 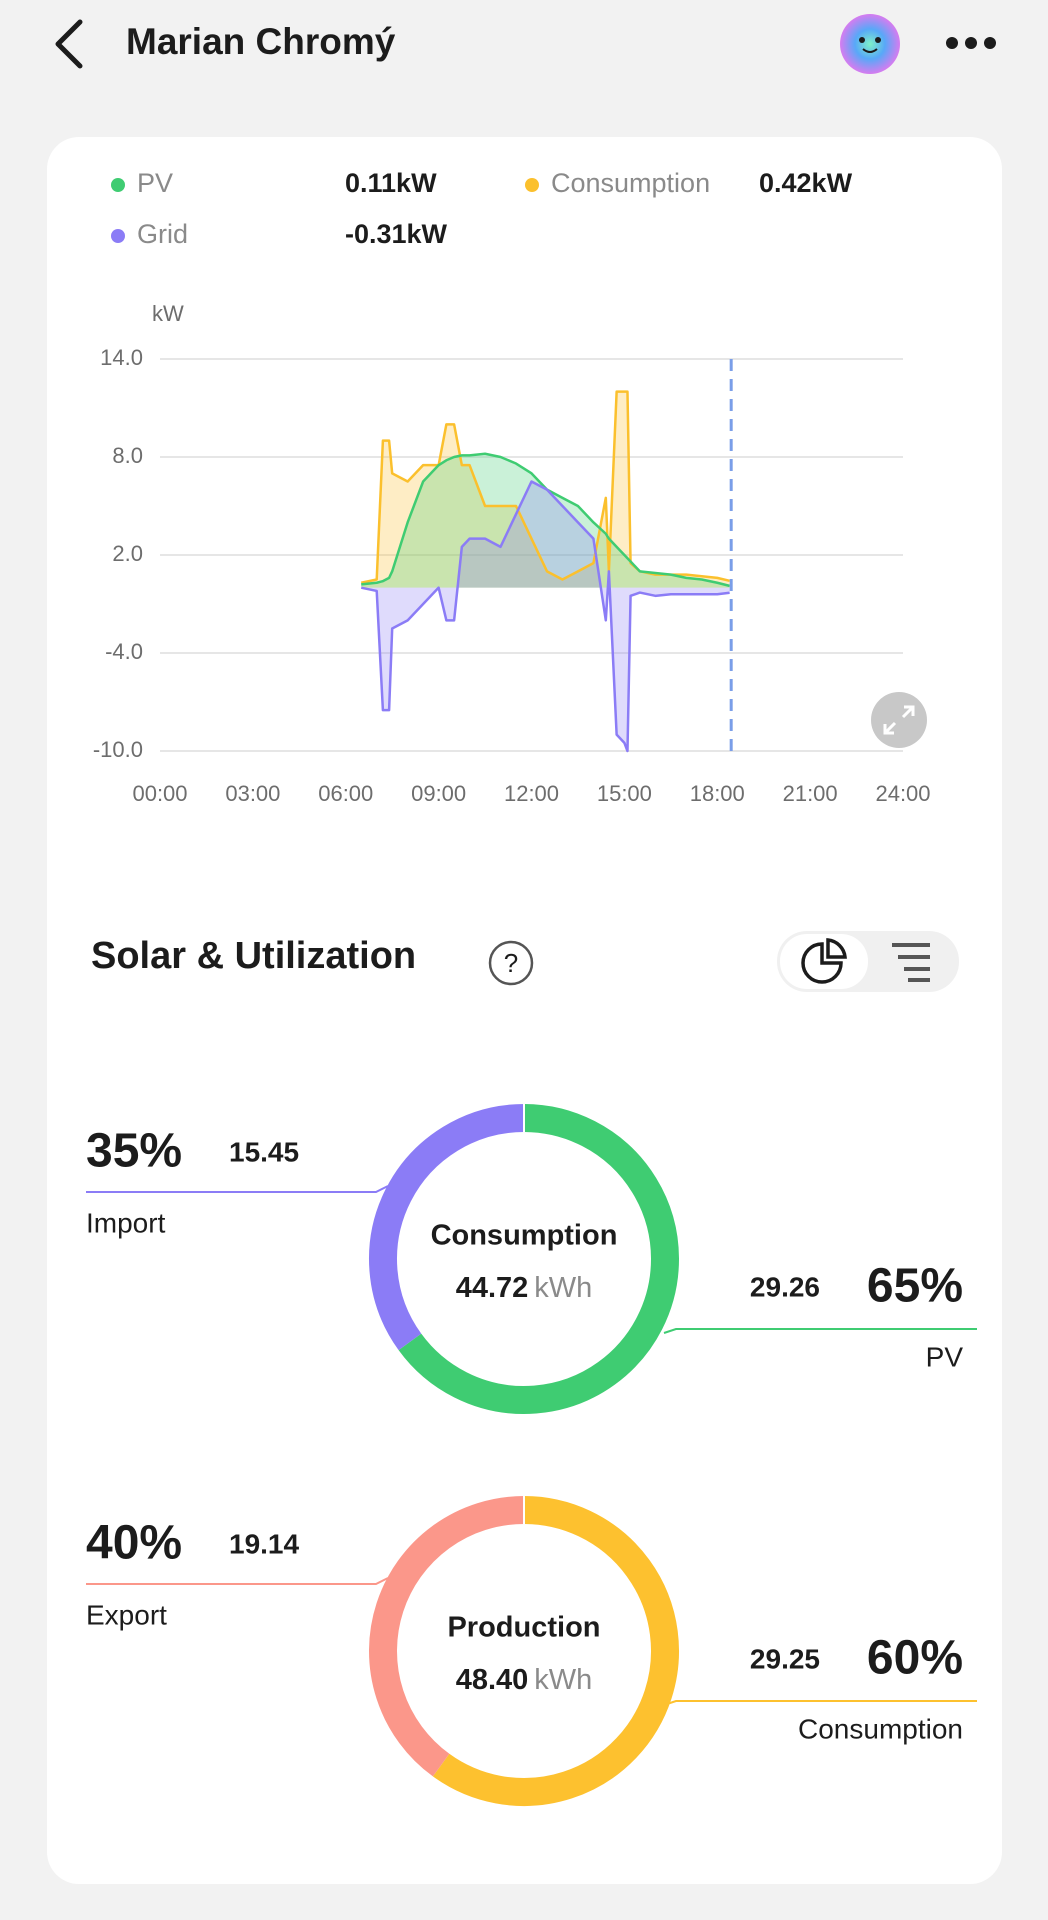 What do you see at coordinates (261, 41) in the screenshot?
I see `page-title: Marian Chromý` at bounding box center [261, 41].